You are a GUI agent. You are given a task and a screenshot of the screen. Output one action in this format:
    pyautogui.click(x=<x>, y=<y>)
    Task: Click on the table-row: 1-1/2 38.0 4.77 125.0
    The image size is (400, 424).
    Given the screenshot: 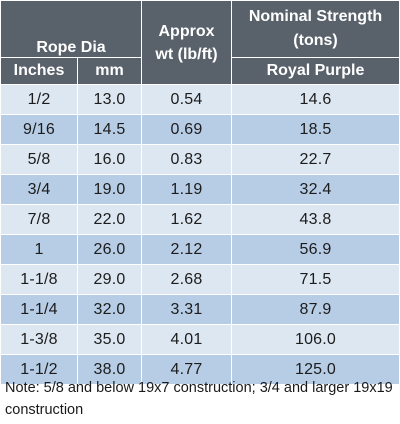 What is the action you would take?
    pyautogui.click(x=200, y=369)
    